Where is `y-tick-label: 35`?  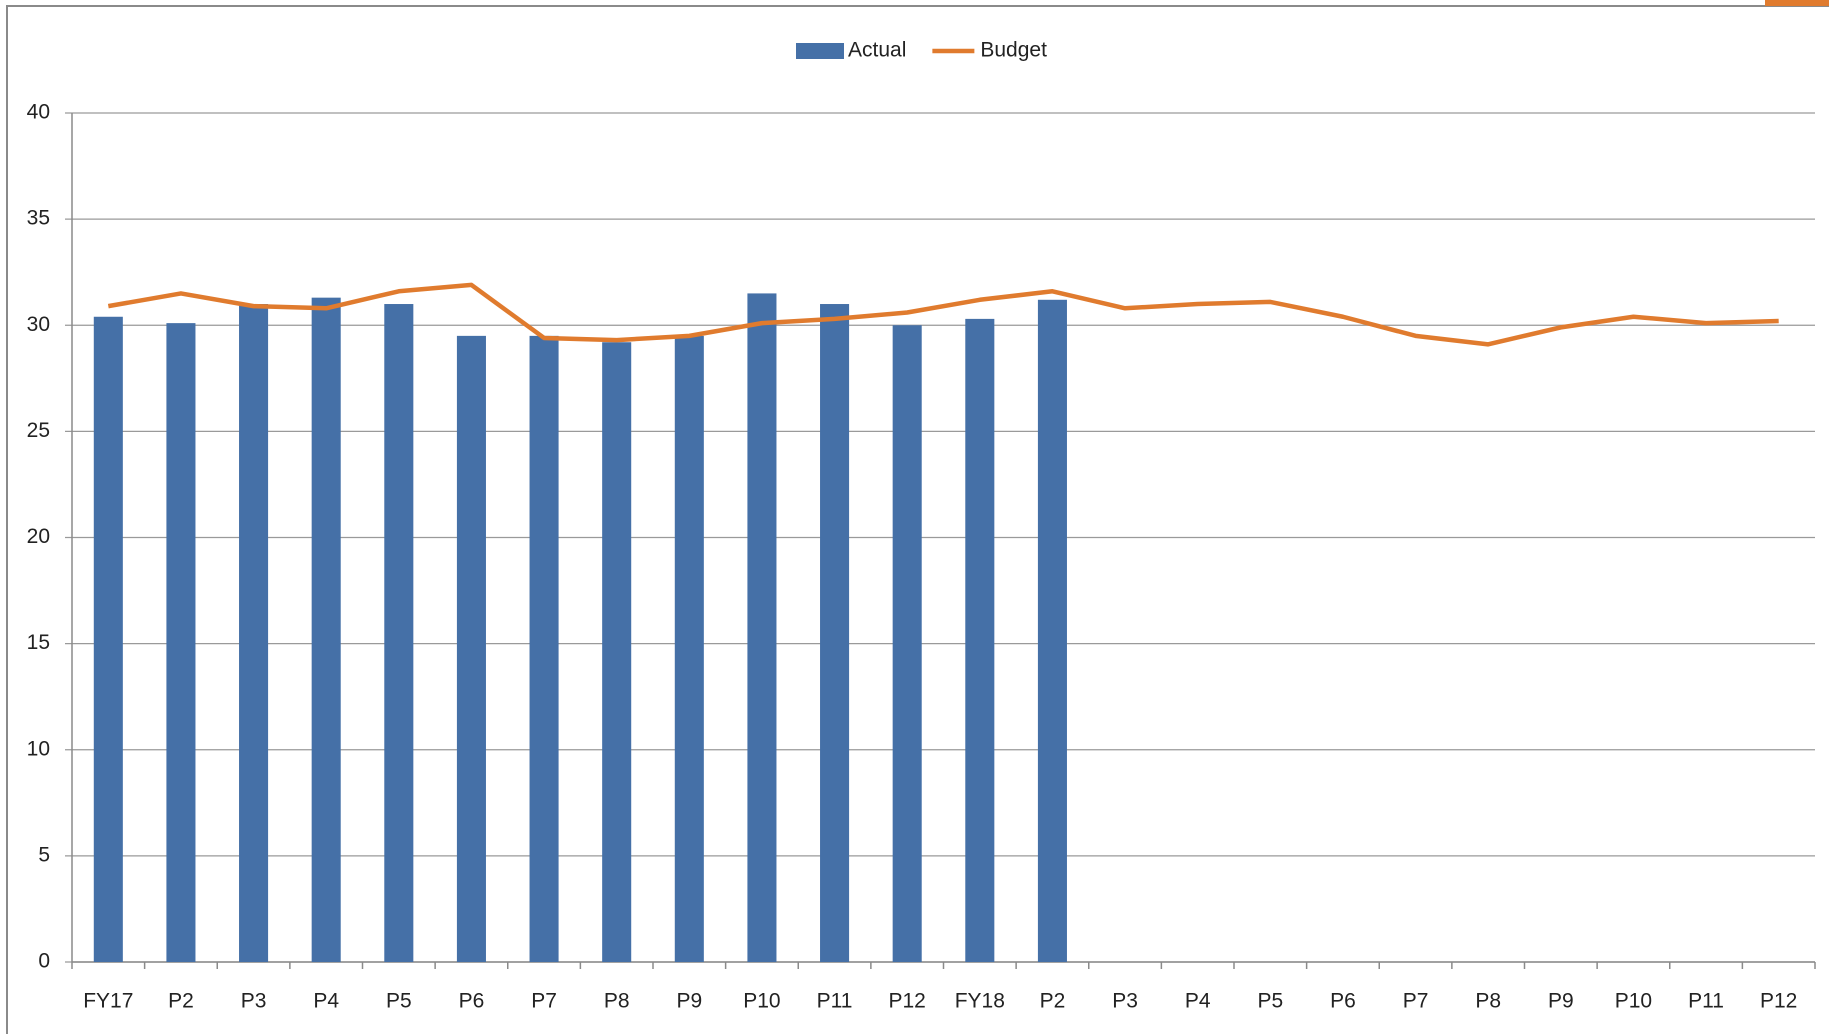 y-tick-label: 35 is located at coordinates (38, 218).